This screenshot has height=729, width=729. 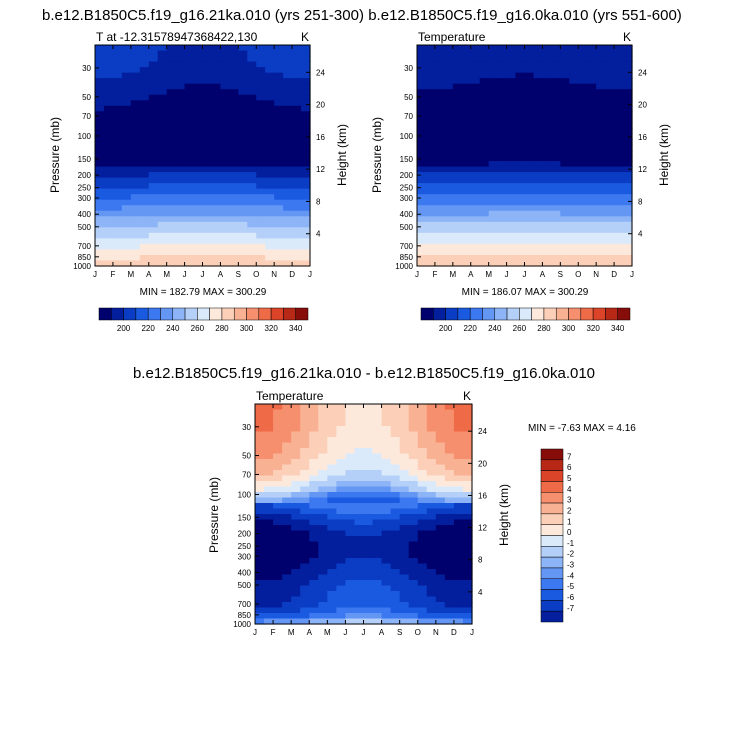 I want to click on month-tick-label: N, so click(x=436, y=632).